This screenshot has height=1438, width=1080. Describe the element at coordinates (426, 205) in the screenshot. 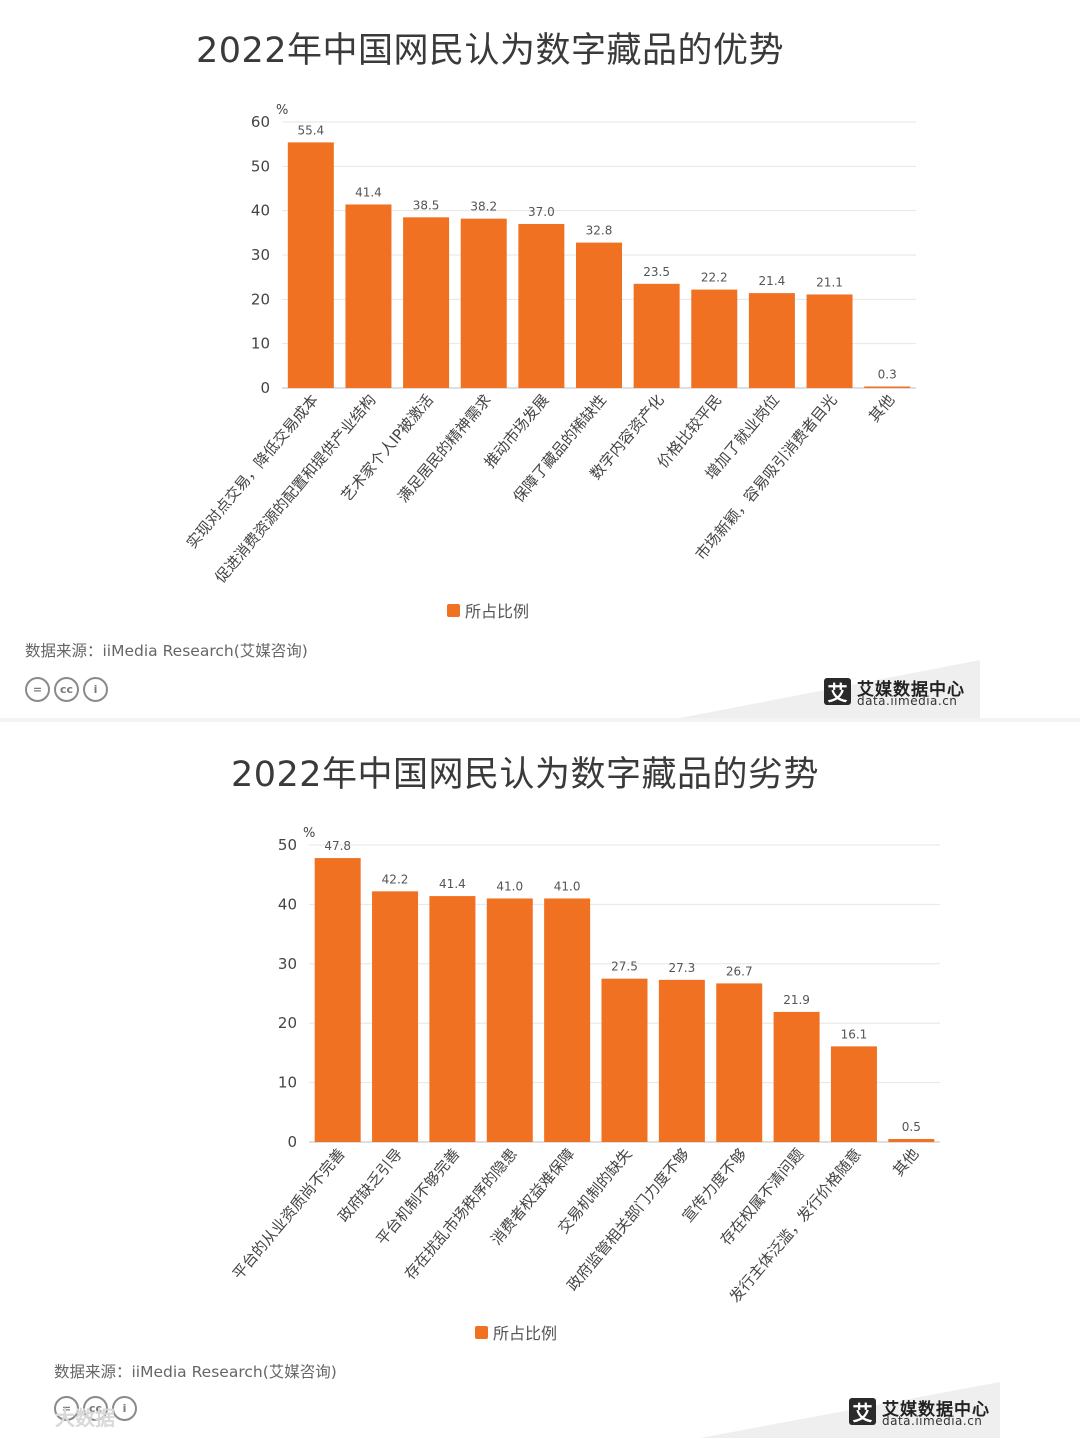

I see `data-label: 38.5` at that location.